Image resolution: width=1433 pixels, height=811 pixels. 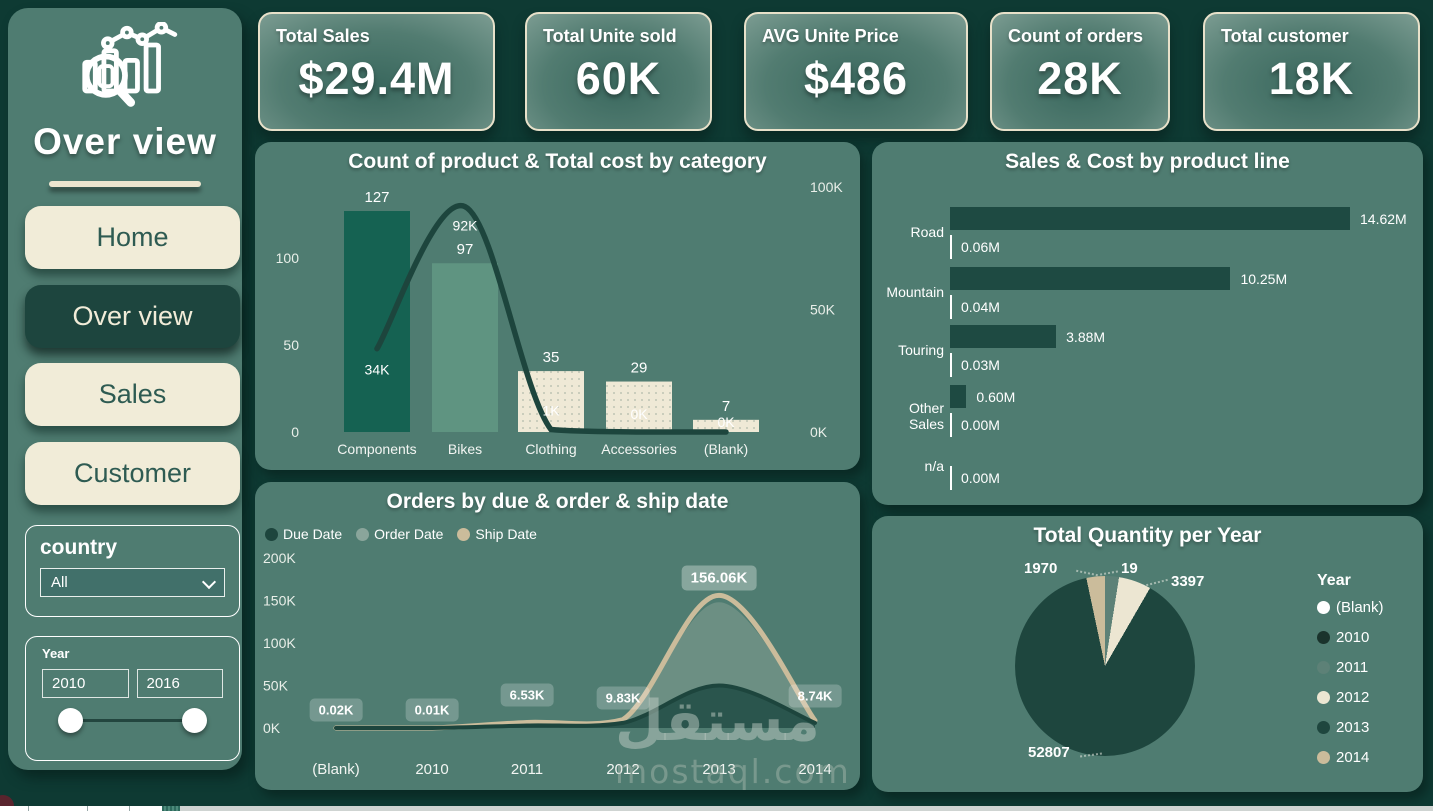 I want to click on pie-legend-item-2013: 2013, so click(x=1350, y=727).